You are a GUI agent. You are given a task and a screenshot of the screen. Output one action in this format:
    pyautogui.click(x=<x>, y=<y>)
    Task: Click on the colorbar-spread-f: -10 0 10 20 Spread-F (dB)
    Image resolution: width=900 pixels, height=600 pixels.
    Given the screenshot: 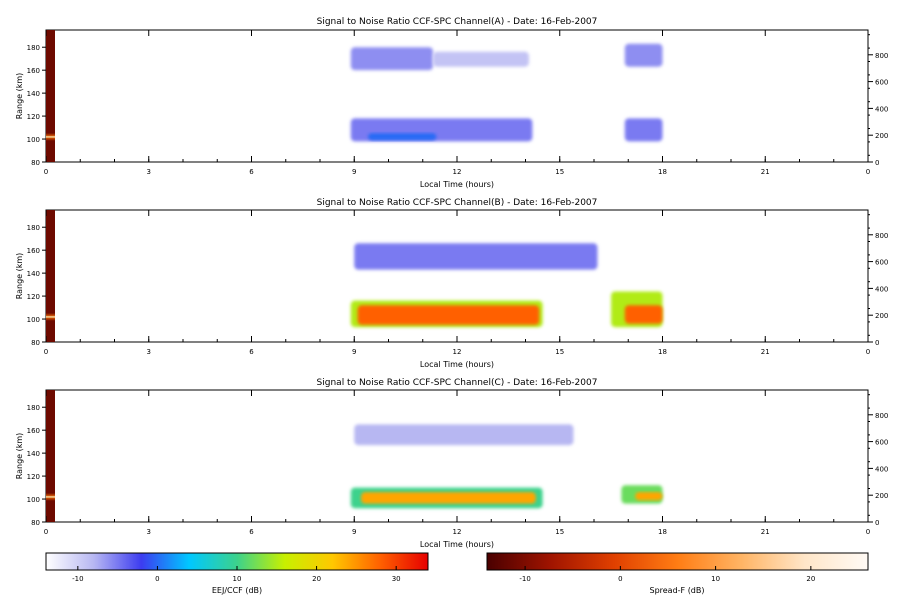 What is the action you would take?
    pyautogui.click(x=677, y=573)
    